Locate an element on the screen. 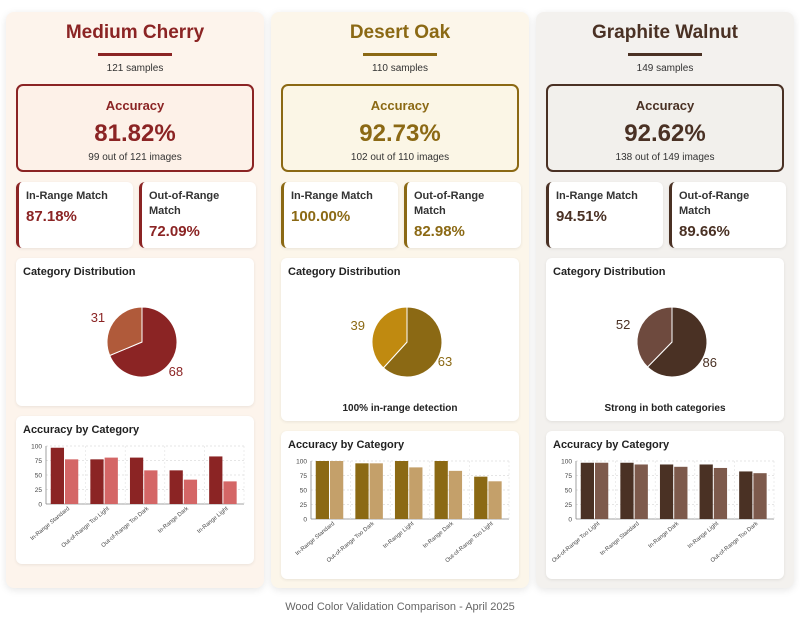 This screenshot has width=800, height=629. out-range-value: 82.98% is located at coordinates (439, 231).